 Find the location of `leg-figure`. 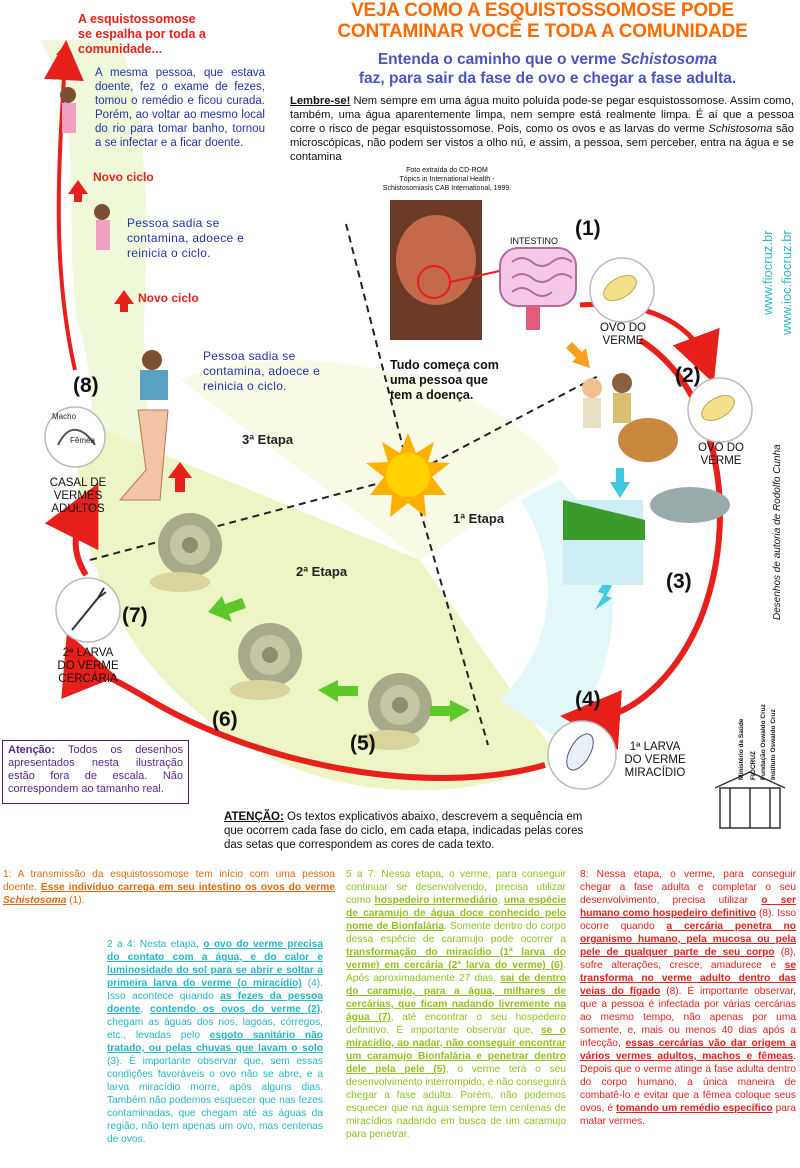

leg-figure is located at coordinates (143, 455).